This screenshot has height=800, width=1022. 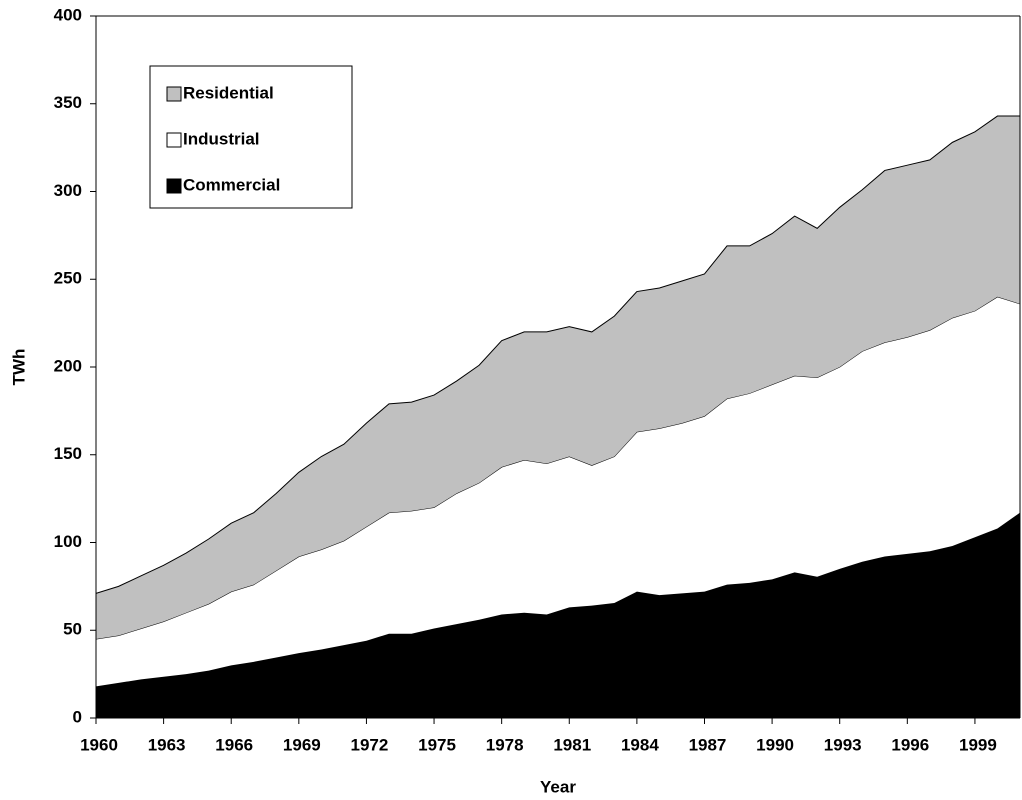 What do you see at coordinates (99, 744) in the screenshot?
I see `x-tick-label: 1960` at bounding box center [99, 744].